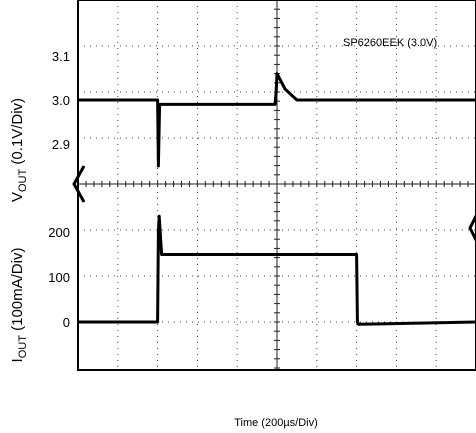  What do you see at coordinates (17, 360) in the screenshot?
I see `bottom-ylabel-main: I` at bounding box center [17, 360].